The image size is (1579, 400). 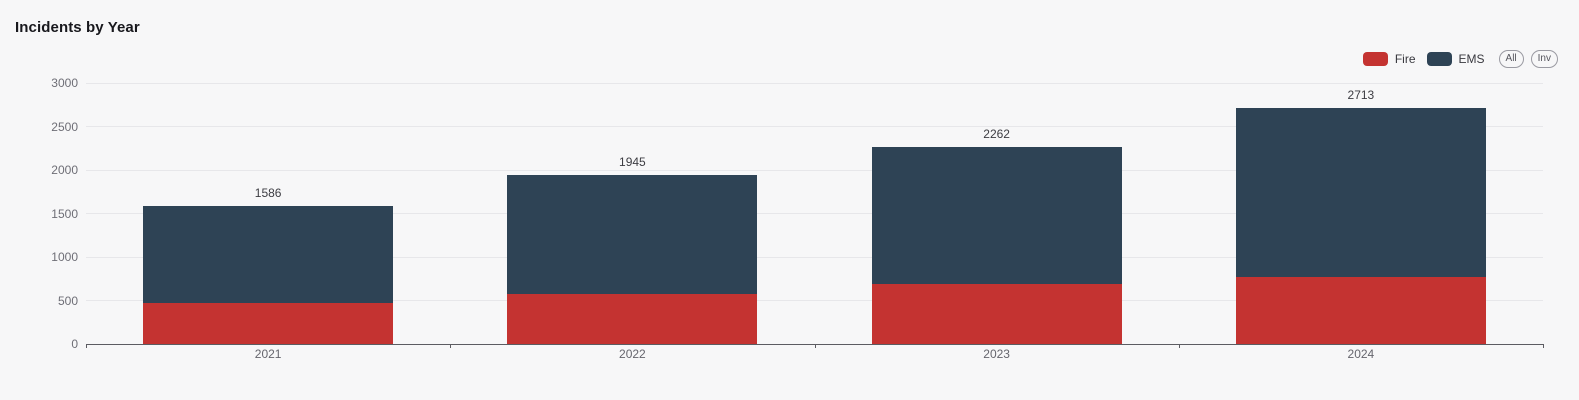 I want to click on y-axis-tick-label: 500, so click(x=67, y=300).